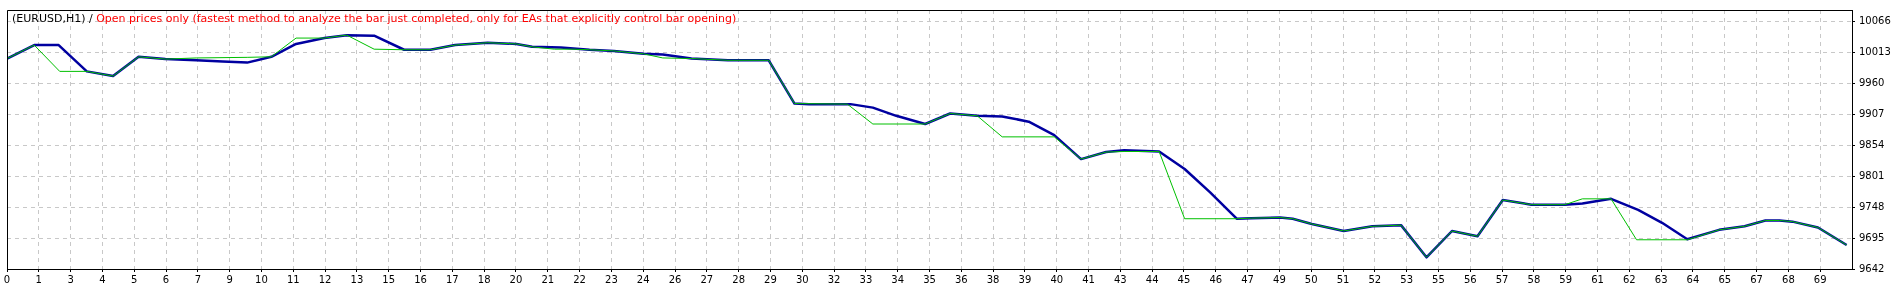 This screenshot has width=1900, height=288. Describe the element at coordinates (261, 279) in the screenshot. I see `x-tick-label: 10` at that location.